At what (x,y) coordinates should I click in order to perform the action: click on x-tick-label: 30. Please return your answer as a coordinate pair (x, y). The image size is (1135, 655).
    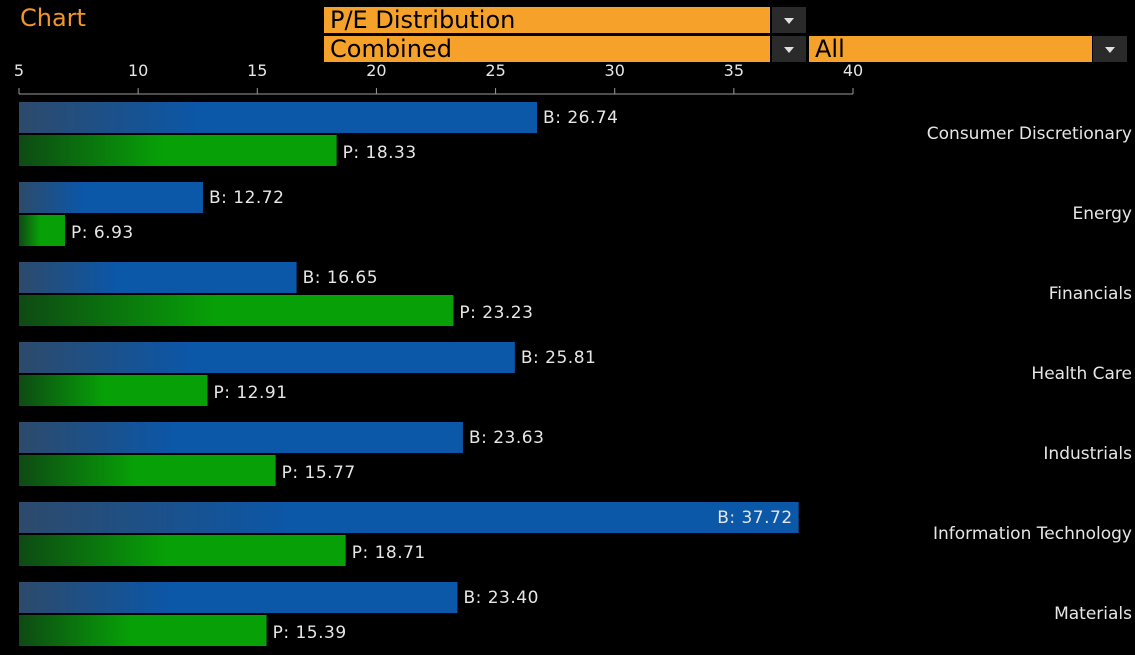
    Looking at the image, I should click on (615, 70).